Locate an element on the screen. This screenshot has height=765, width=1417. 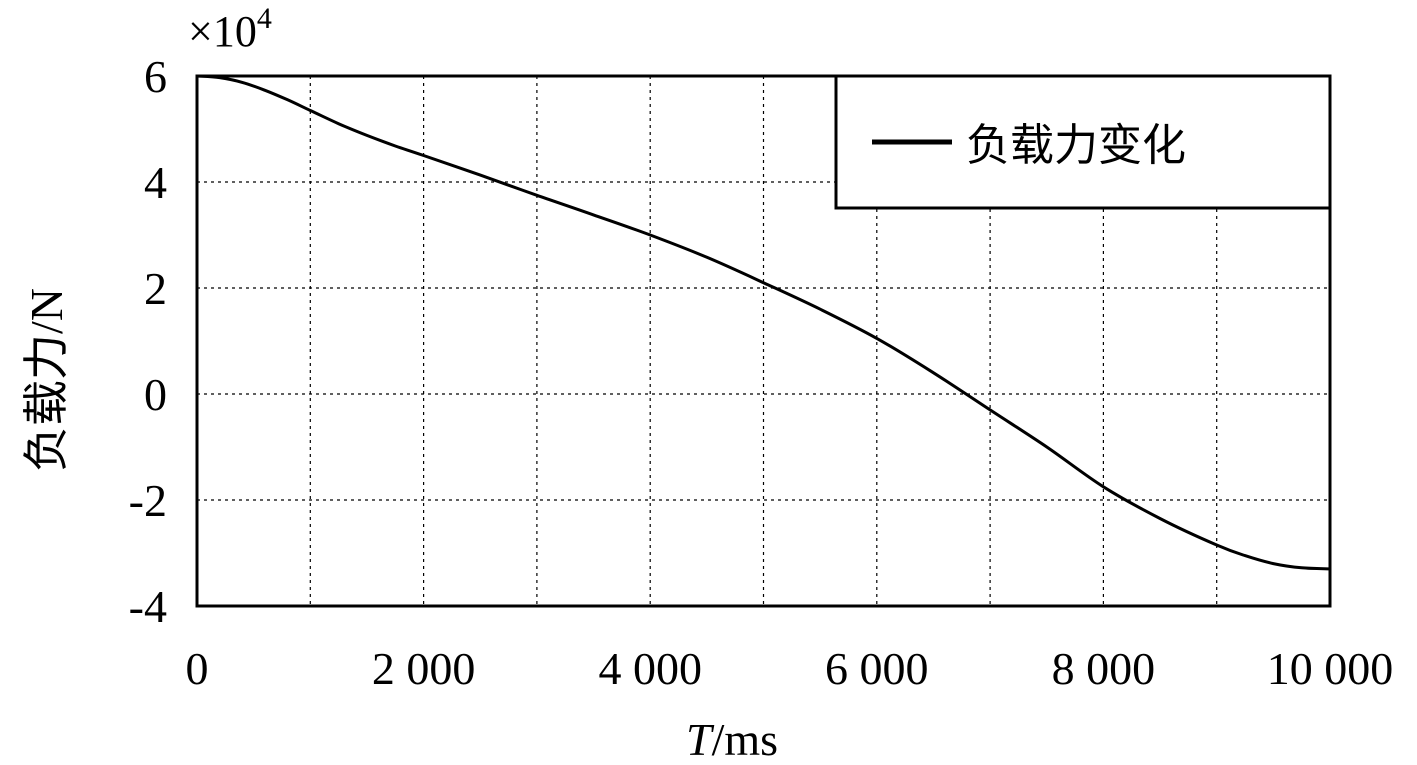
y-tick-label: 0 is located at coordinates (155, 394).